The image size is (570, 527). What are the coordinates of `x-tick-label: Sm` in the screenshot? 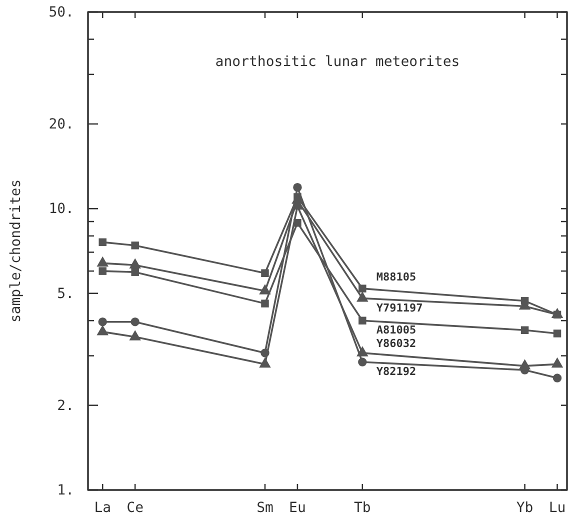 It's located at (265, 508).